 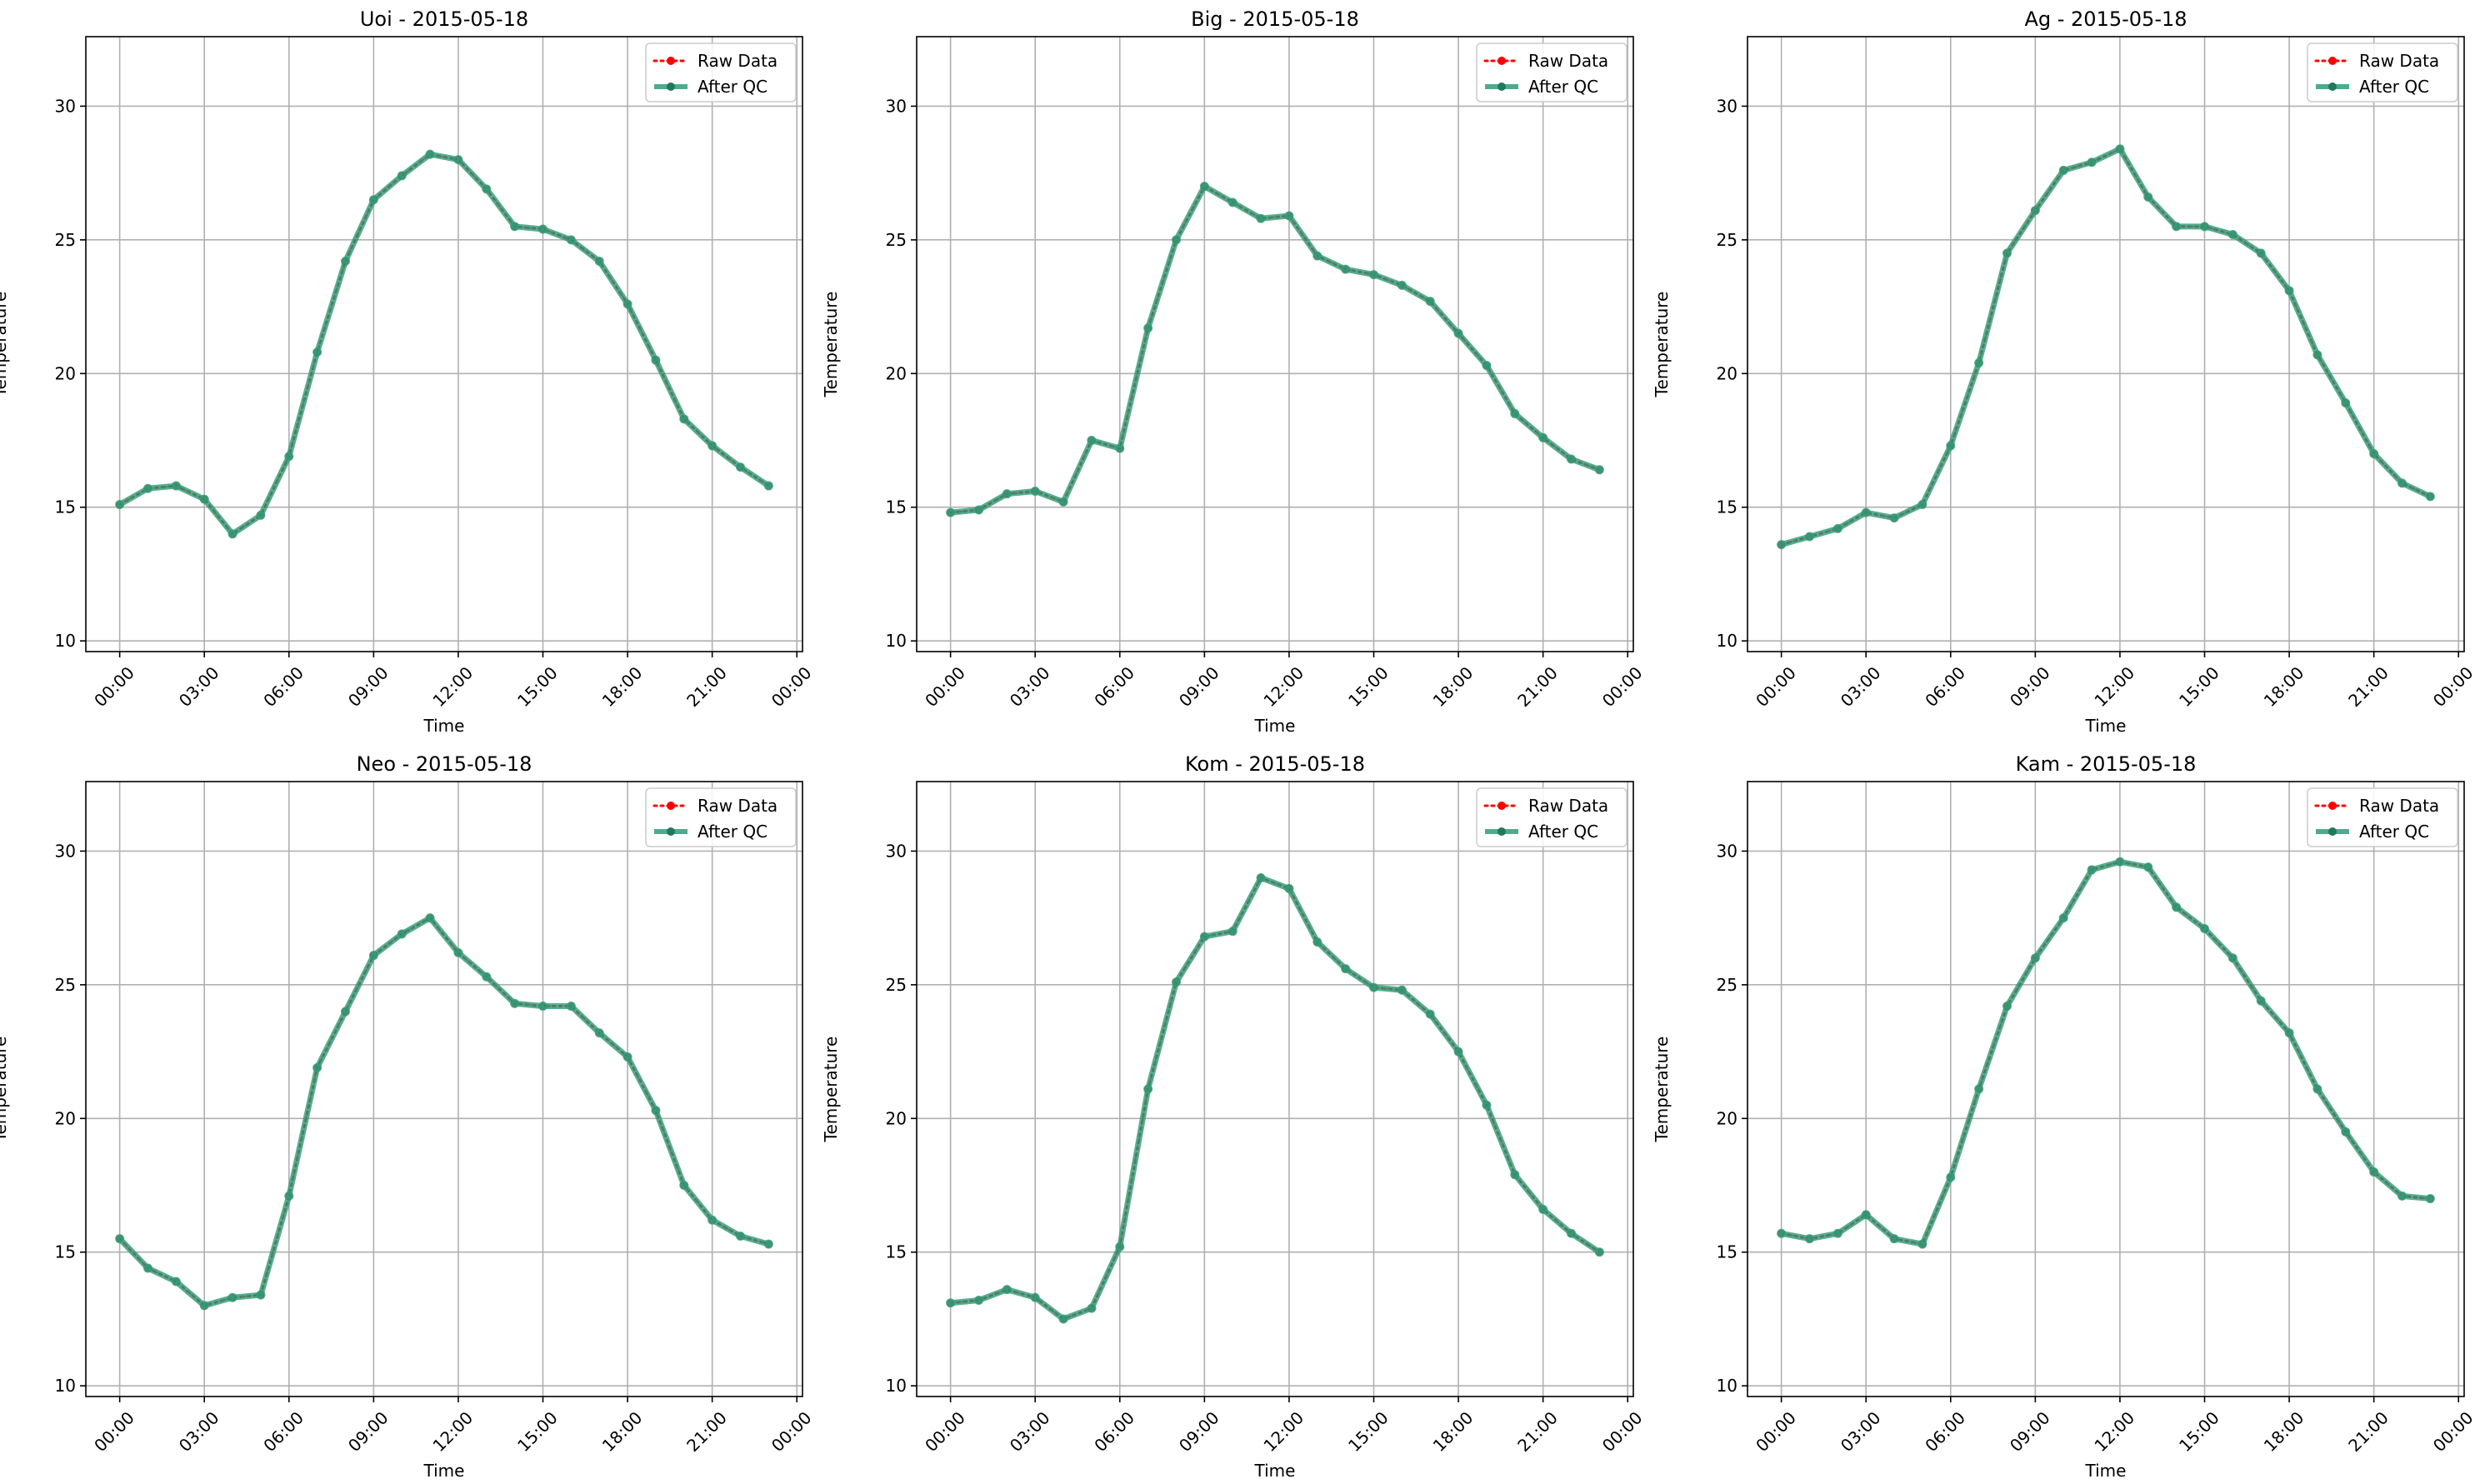 What do you see at coordinates (444, 764) in the screenshot?
I see `subplot-title: Neo - 2015-05-18` at bounding box center [444, 764].